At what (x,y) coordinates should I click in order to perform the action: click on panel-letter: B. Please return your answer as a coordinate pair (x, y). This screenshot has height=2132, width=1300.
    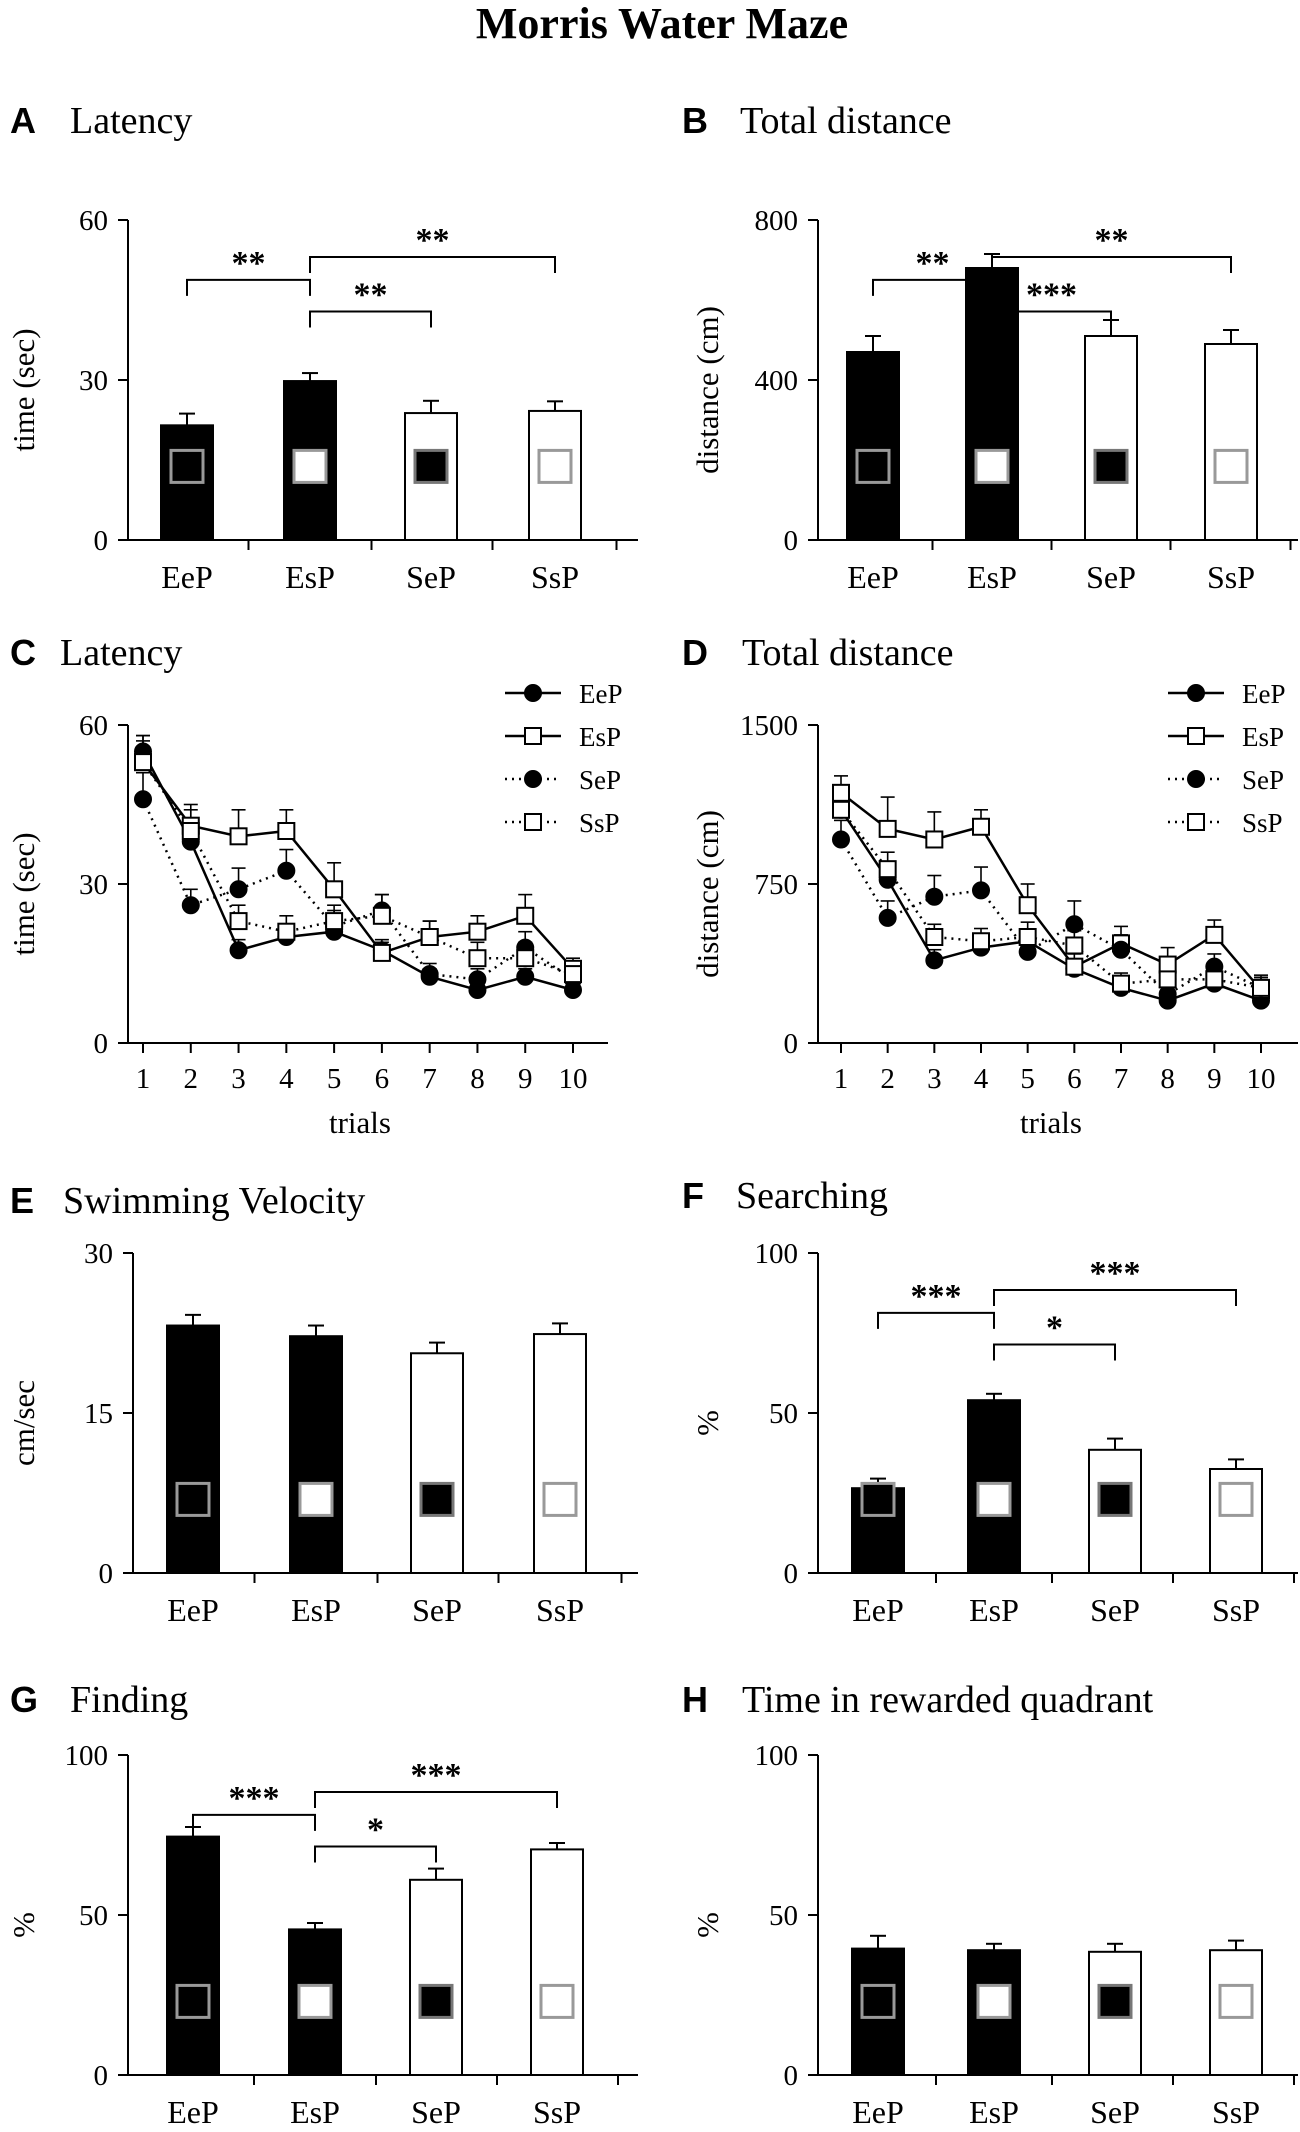
    Looking at the image, I should click on (695, 120).